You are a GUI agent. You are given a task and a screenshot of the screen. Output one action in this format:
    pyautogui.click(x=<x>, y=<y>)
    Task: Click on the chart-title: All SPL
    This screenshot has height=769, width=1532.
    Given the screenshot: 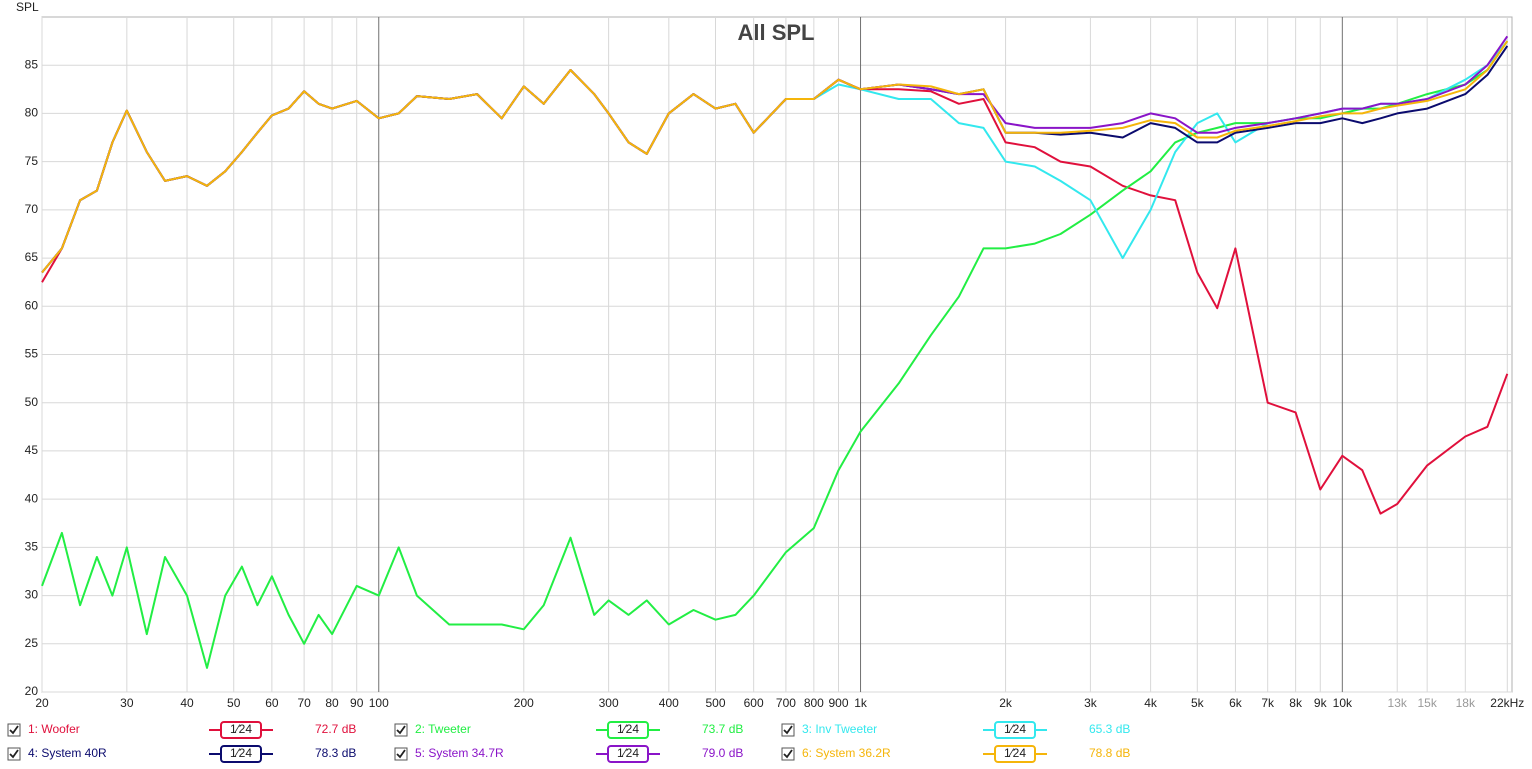 What is the action you would take?
    pyautogui.click(x=775, y=32)
    